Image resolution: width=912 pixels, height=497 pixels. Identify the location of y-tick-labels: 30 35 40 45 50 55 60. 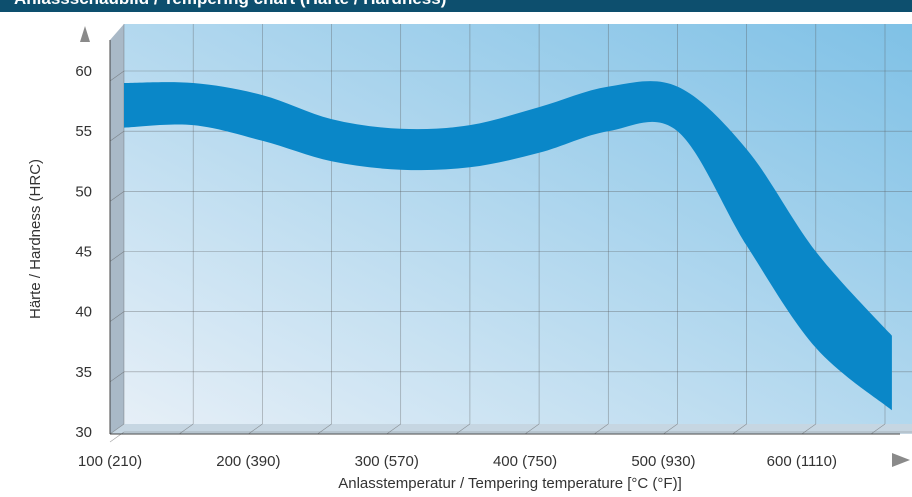
(83, 252).